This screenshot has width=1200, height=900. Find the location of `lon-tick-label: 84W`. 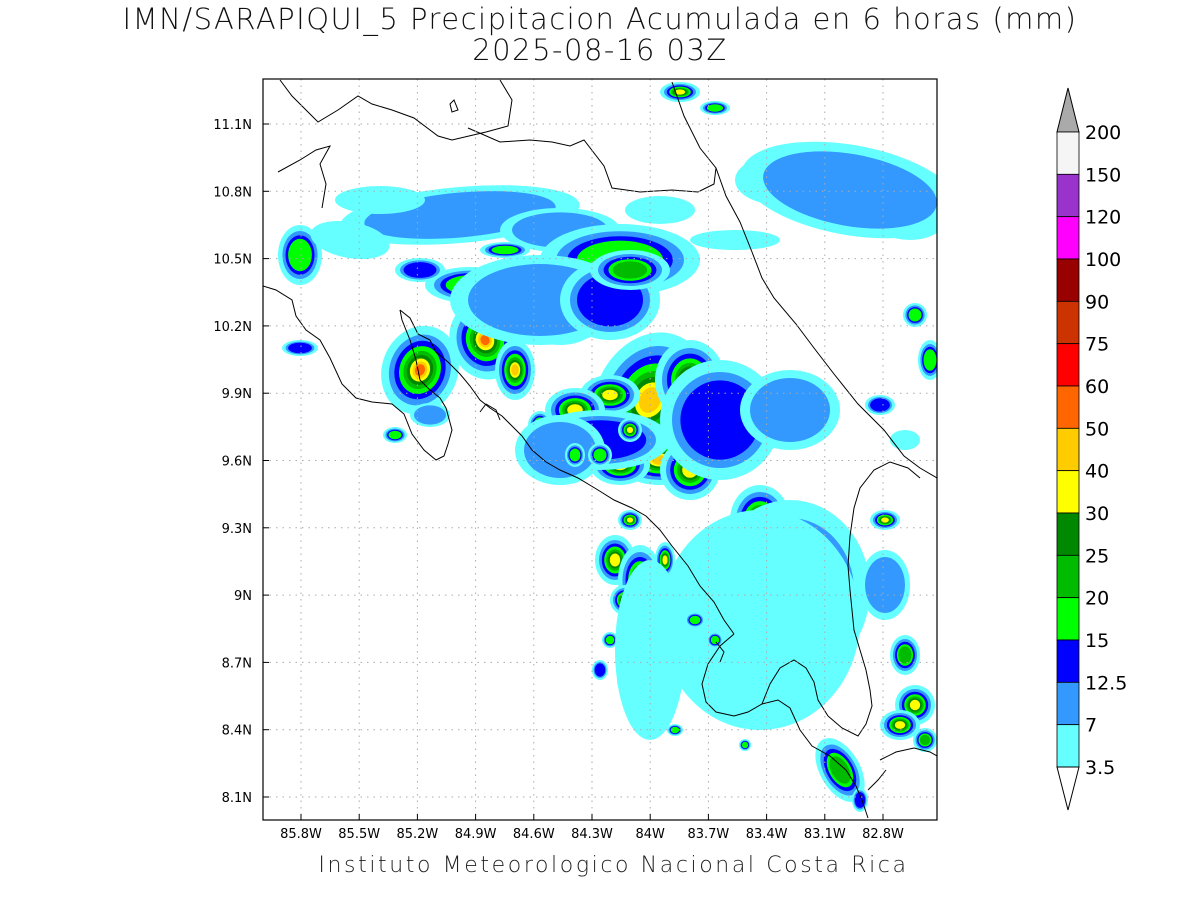

lon-tick-label: 84W is located at coordinates (650, 834).